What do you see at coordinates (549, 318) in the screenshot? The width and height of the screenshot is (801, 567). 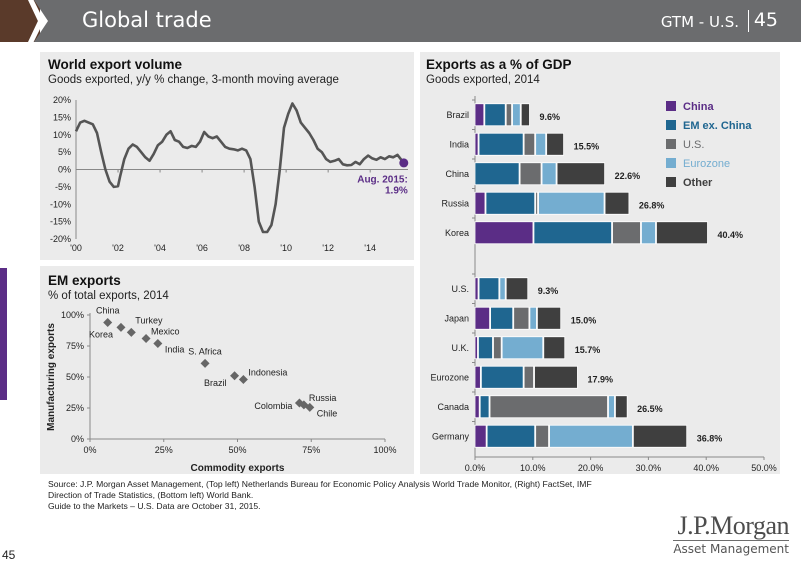 I see `bar-segment-other-japan` at bounding box center [549, 318].